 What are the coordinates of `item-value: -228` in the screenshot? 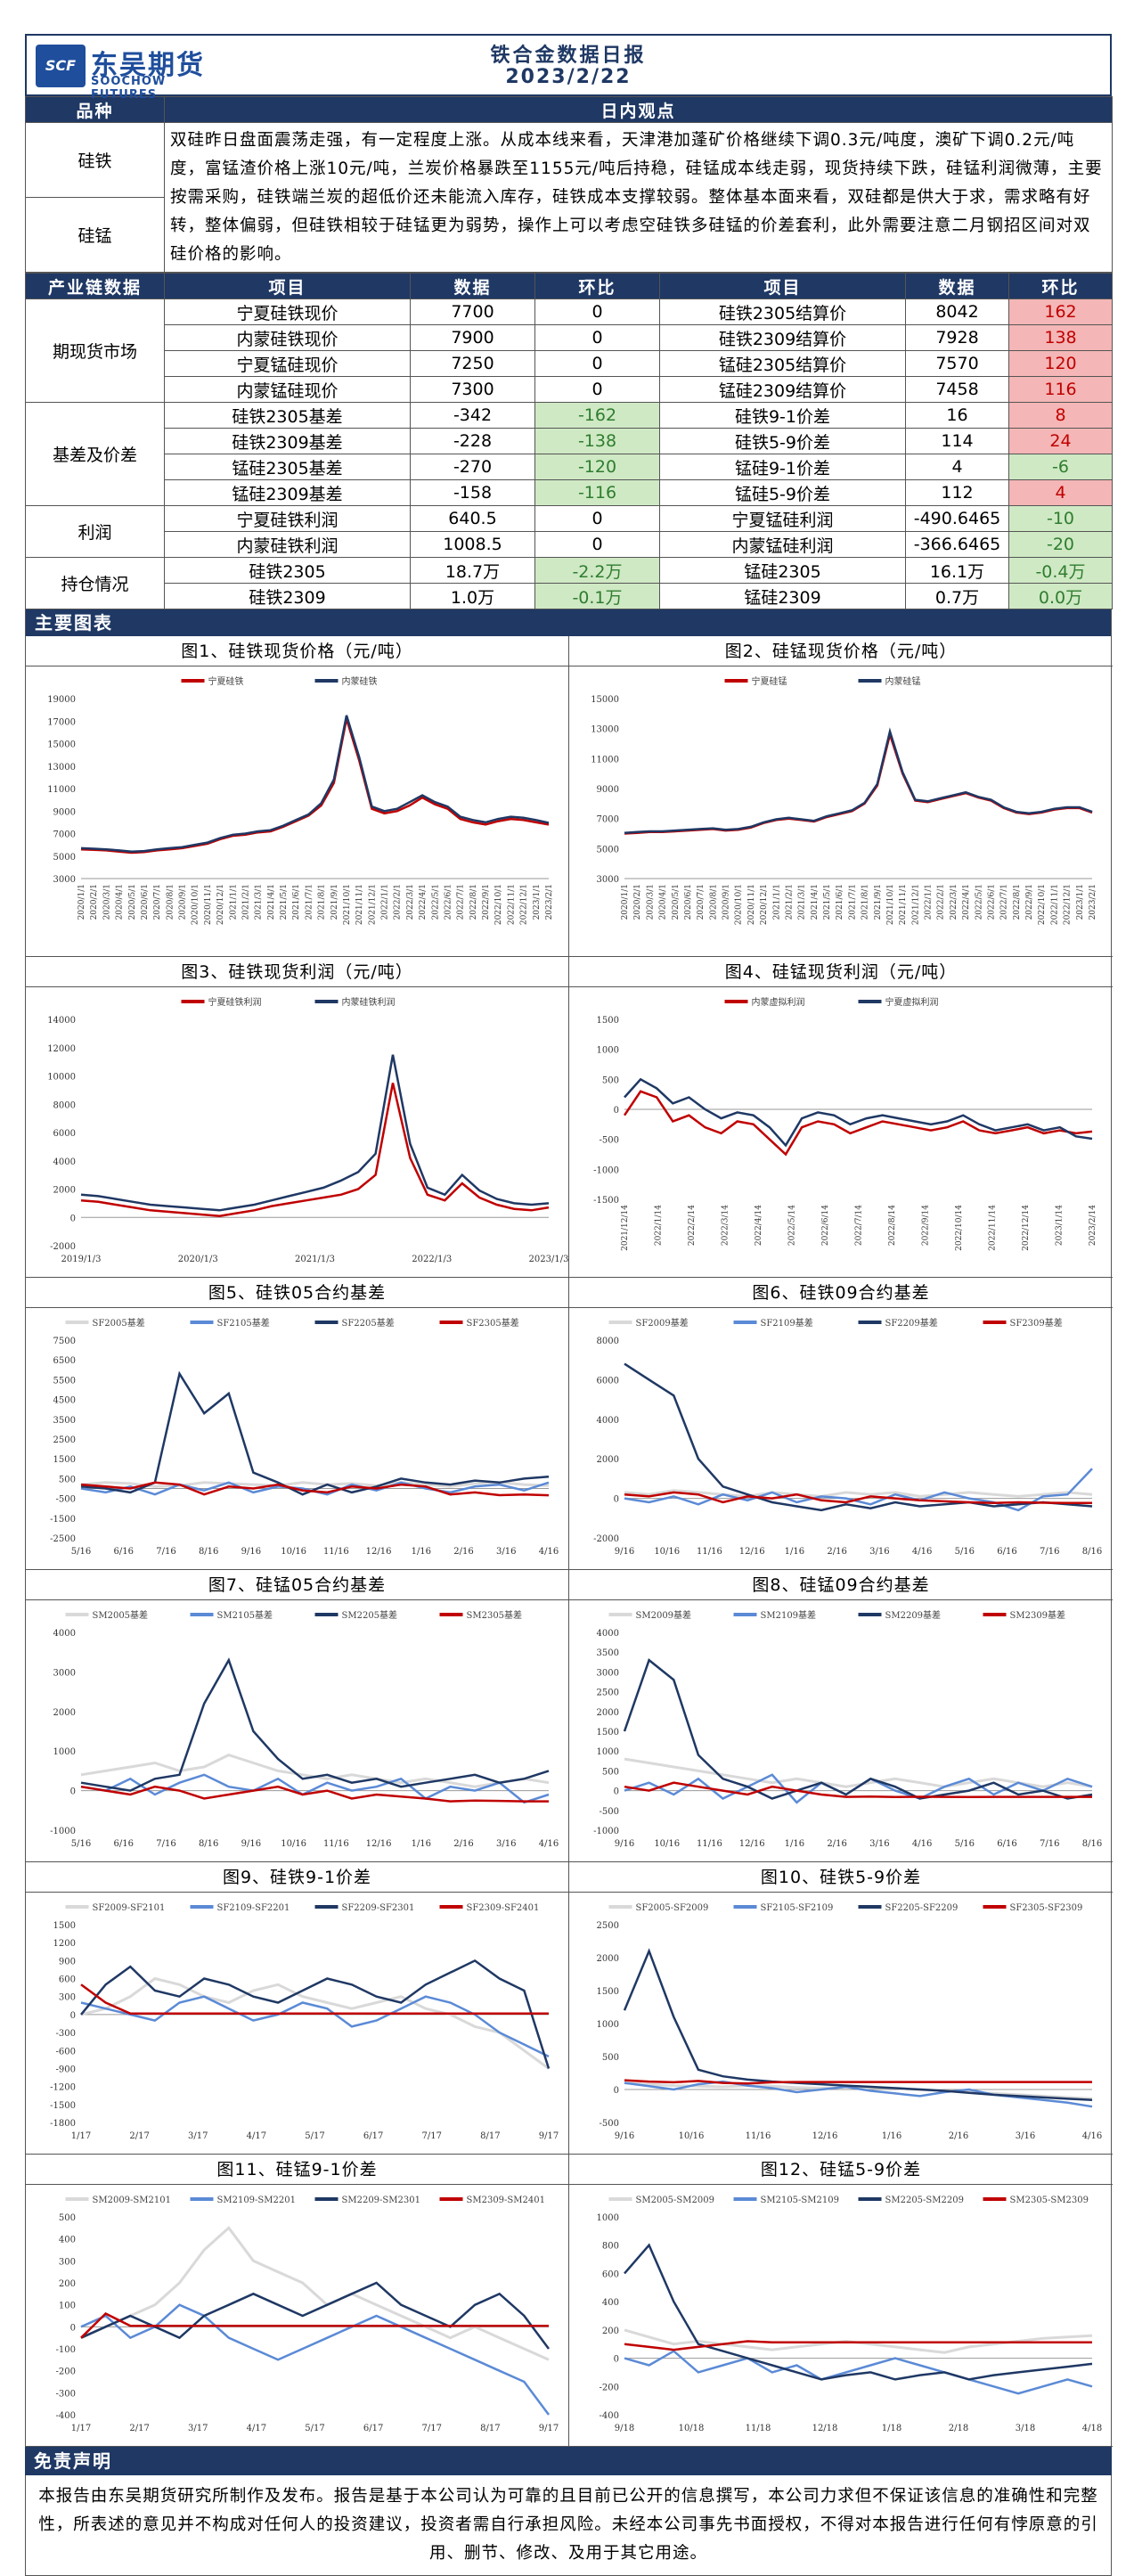 It's located at (472, 441).